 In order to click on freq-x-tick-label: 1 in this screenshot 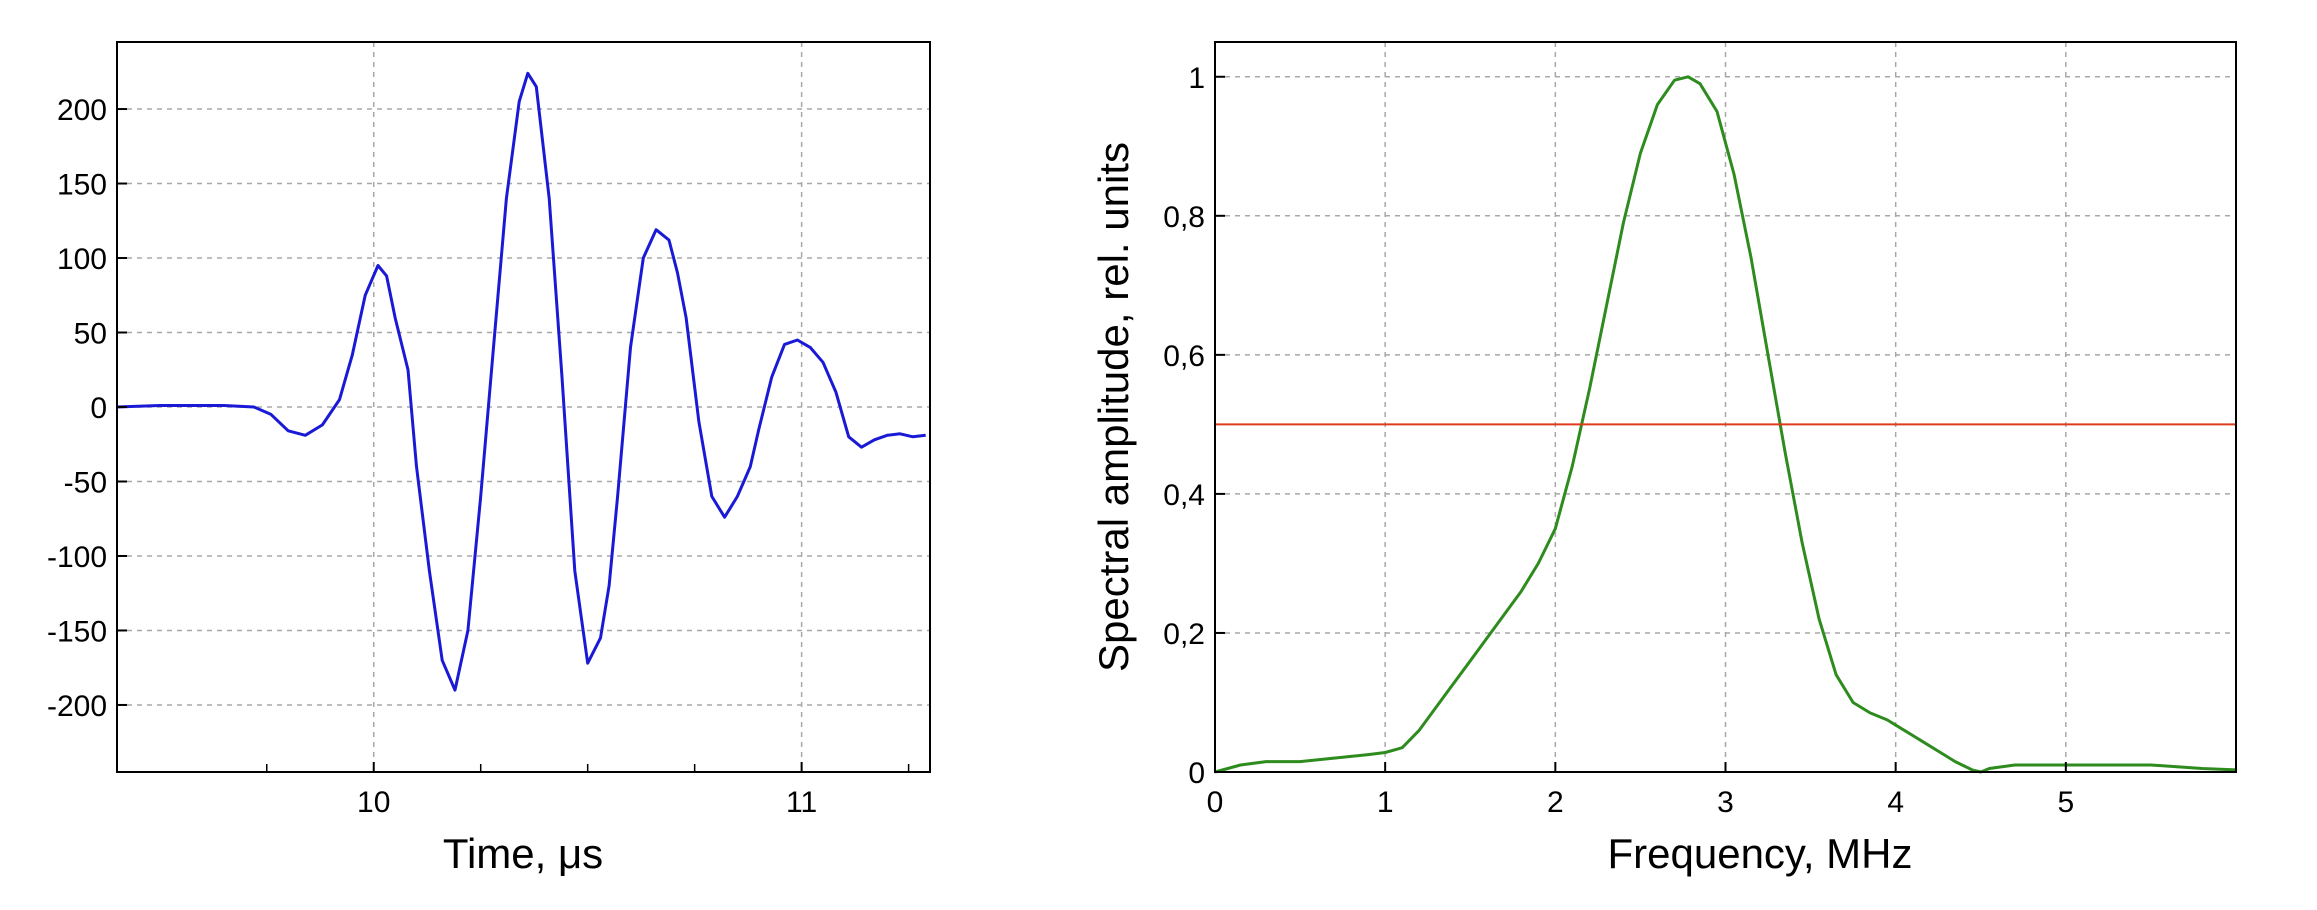, I will do `click(1385, 802)`.